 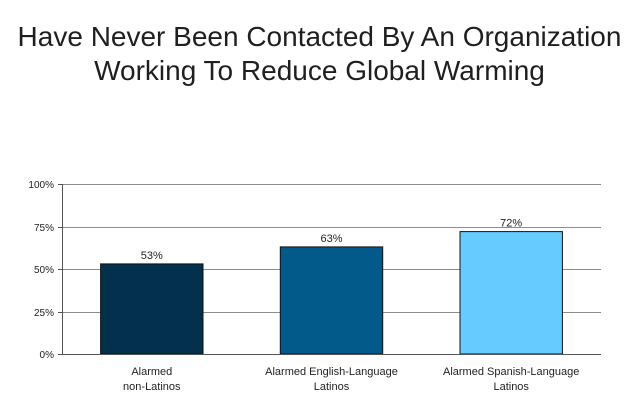 I want to click on data-label: 72%, so click(x=511, y=224).